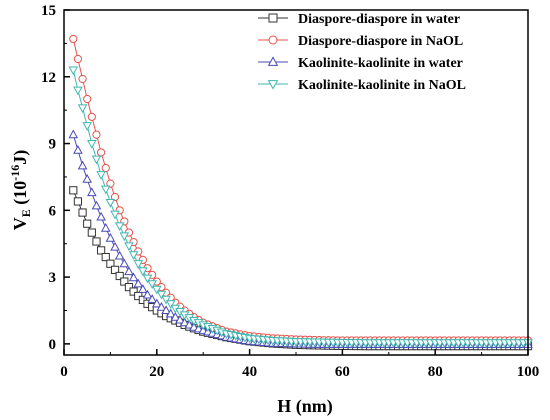 This screenshot has height=420, width=550. What do you see at coordinates (380, 63) in the screenshot?
I see `legend-label: Kaolinite-kaolinite in water` at bounding box center [380, 63].